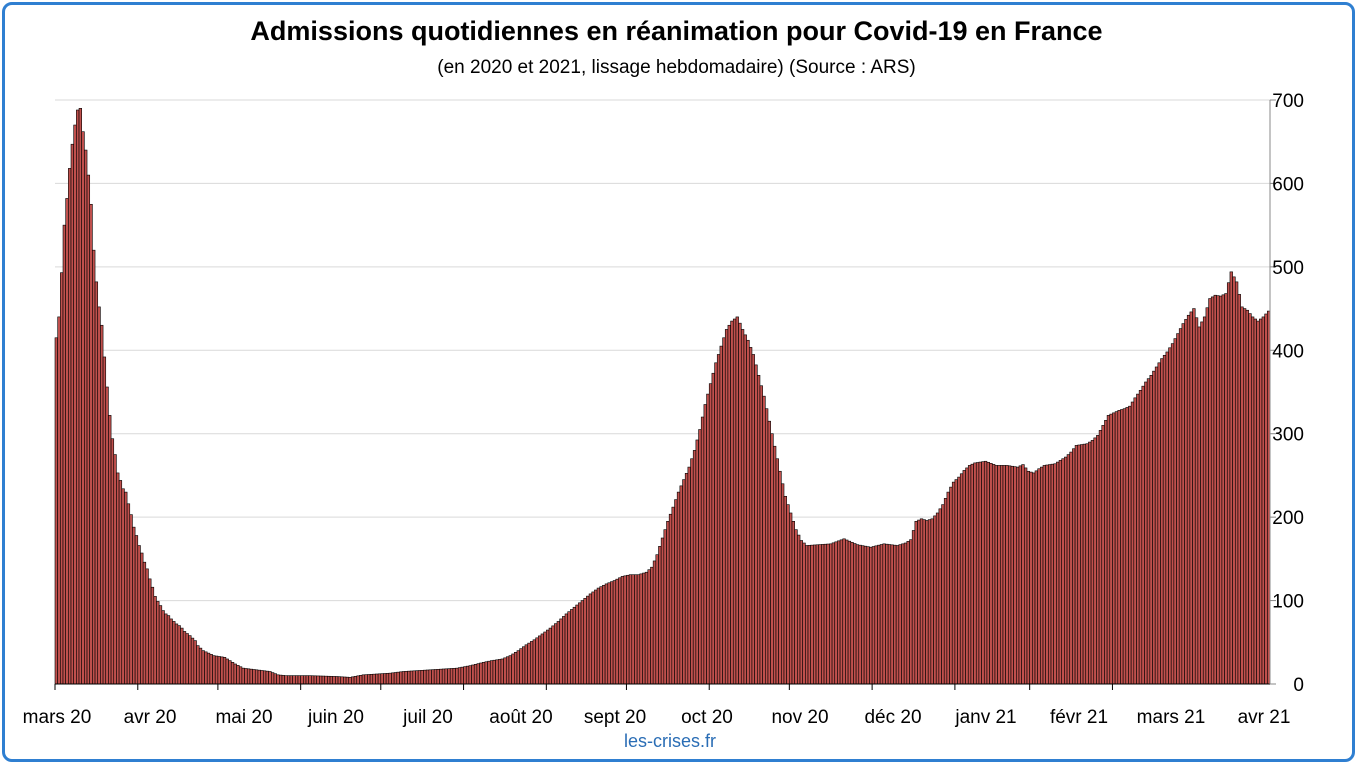 The width and height of the screenshot is (1357, 764). What do you see at coordinates (892, 717) in the screenshot?
I see `x-tick-label: déc 20` at bounding box center [892, 717].